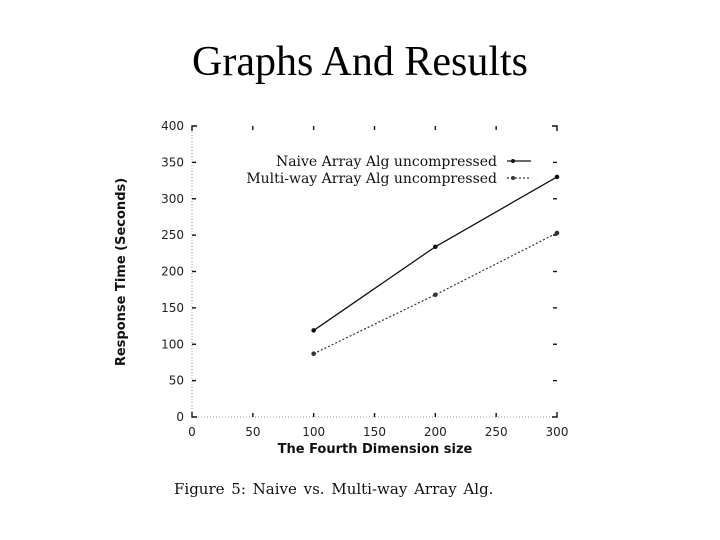 The width and height of the screenshot is (720, 540). I want to click on figure-caption: Figure 5: Naive vs. Multi-way Array Alg., so click(334, 489).